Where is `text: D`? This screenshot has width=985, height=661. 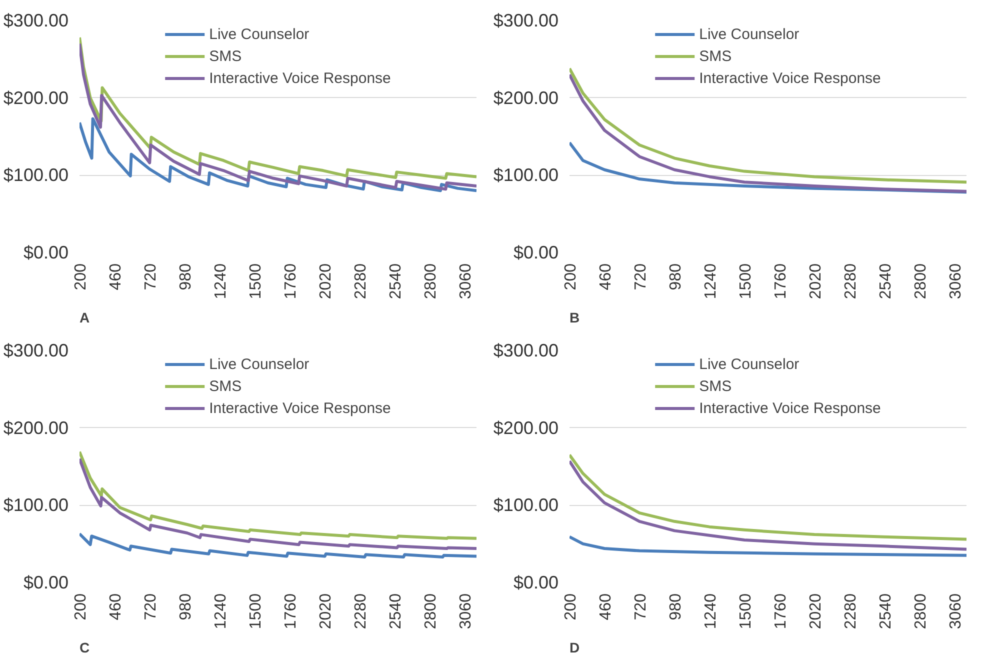
text: D is located at coordinates (575, 648).